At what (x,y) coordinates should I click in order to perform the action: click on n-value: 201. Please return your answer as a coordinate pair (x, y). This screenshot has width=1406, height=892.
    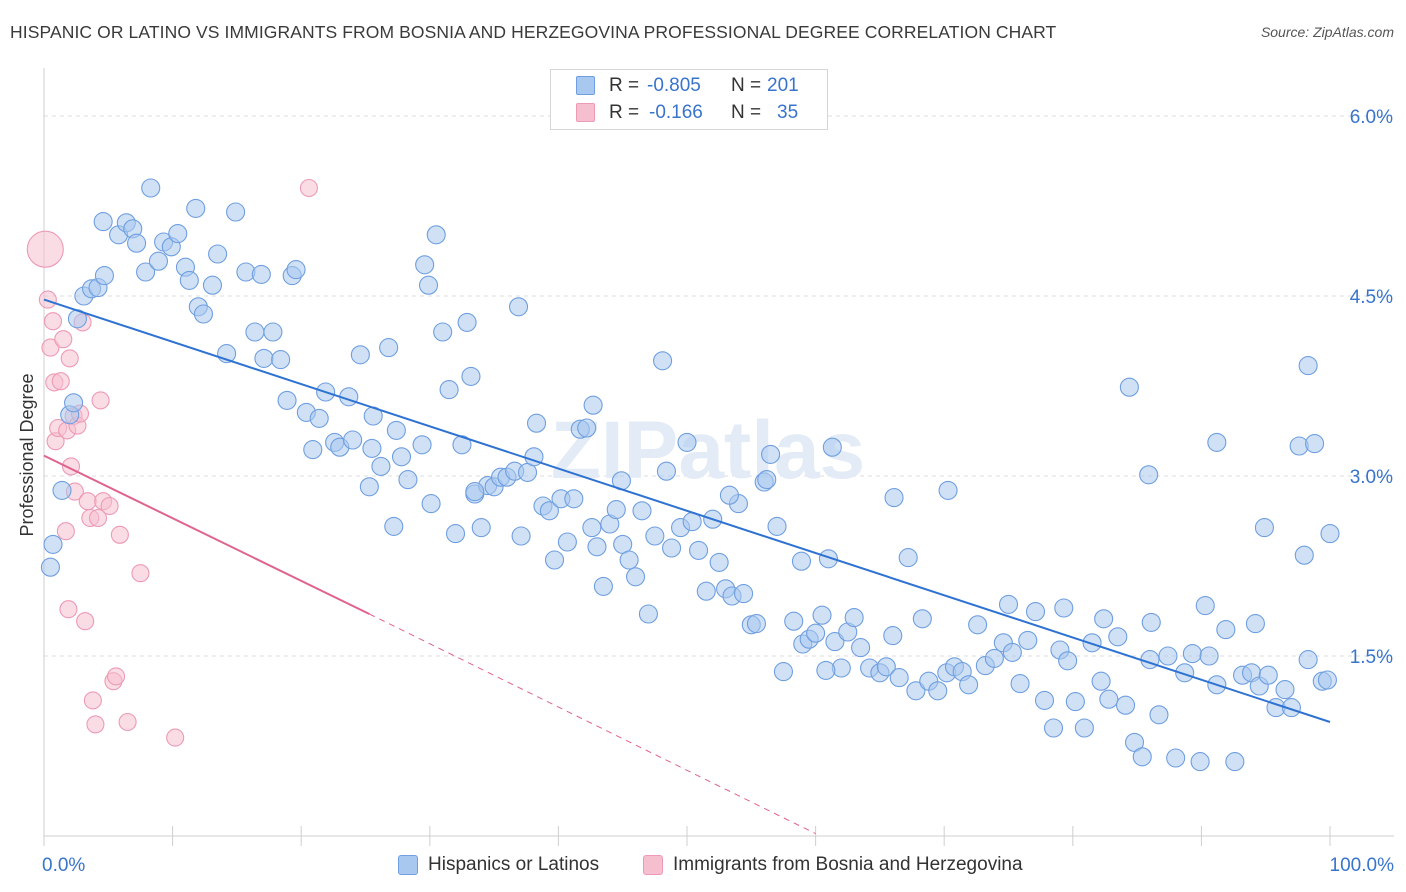
    Looking at the image, I should click on (783, 85).